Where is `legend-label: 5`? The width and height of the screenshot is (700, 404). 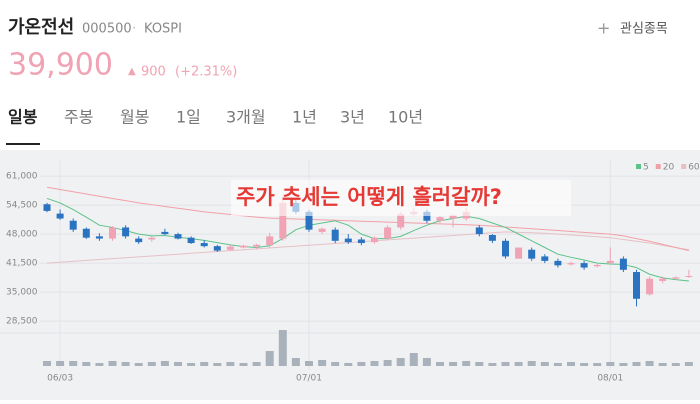
legend-label: 5 is located at coordinates (646, 168).